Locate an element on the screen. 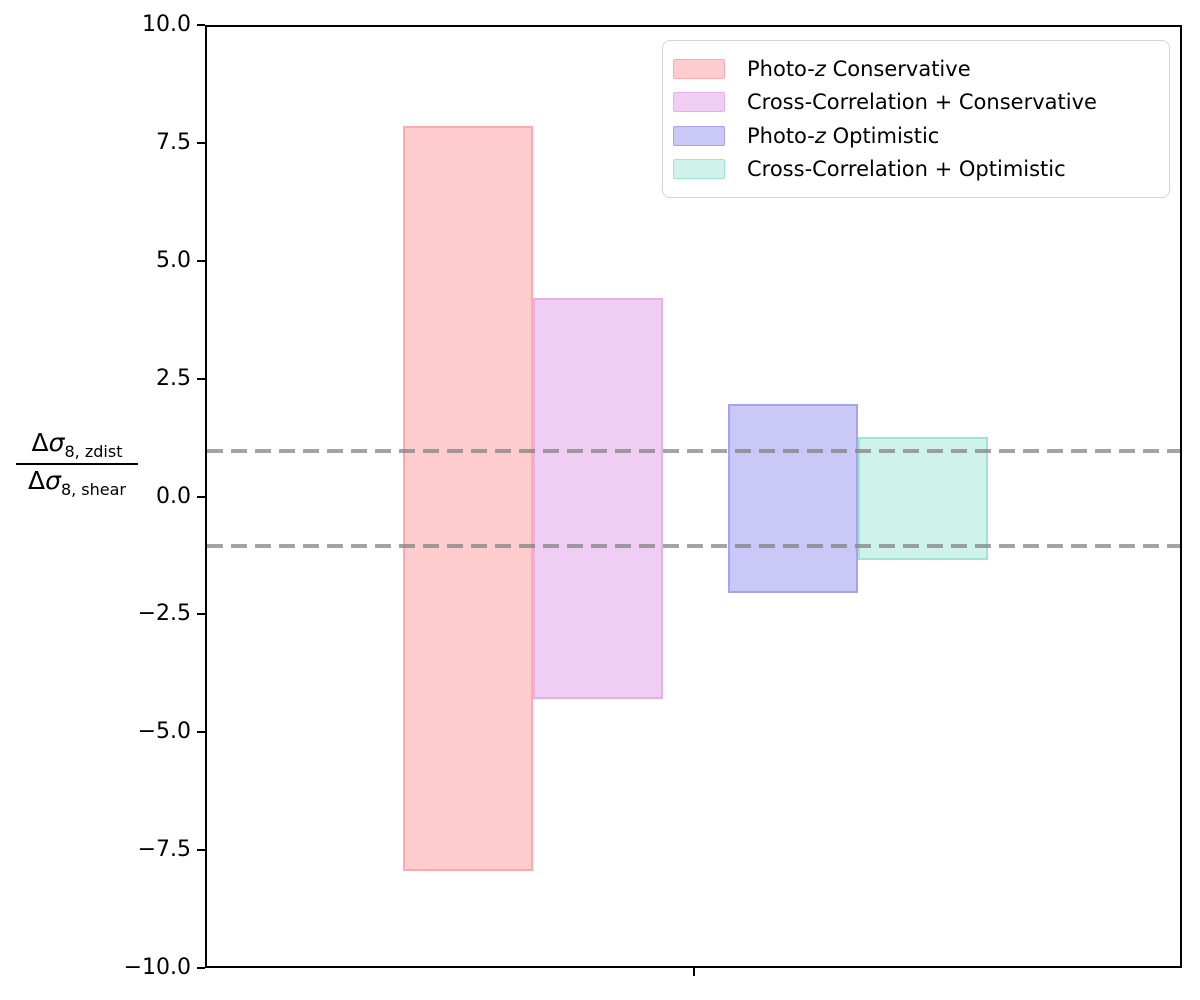  y-tick--5 is located at coordinates (201, 732).